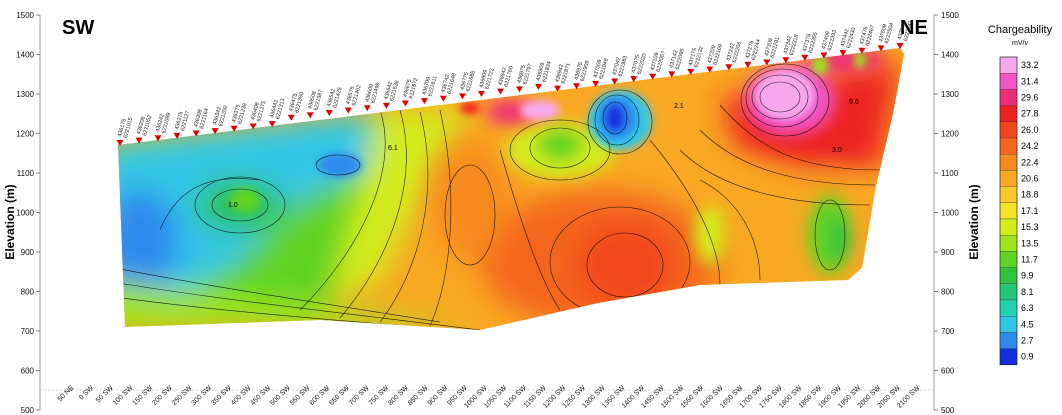 The image size is (1062, 415). Describe the element at coordinates (1030, 98) in the screenshot. I see `legend-label: 29.6` at that location.